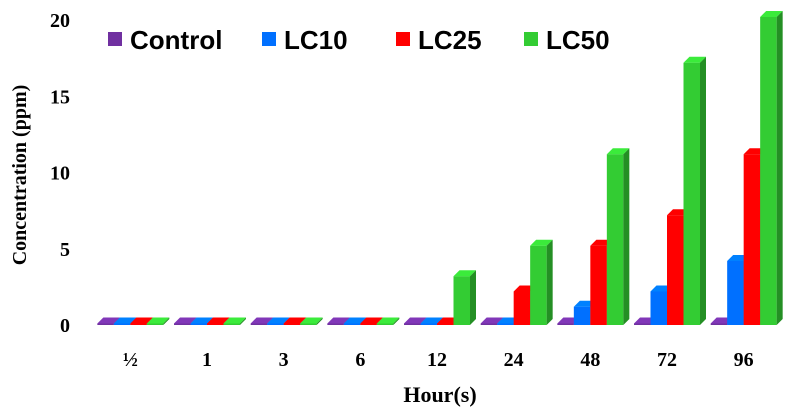 The width and height of the screenshot is (789, 408). I want to click on y-axis-label: Concentration (ppm), so click(20, 175).